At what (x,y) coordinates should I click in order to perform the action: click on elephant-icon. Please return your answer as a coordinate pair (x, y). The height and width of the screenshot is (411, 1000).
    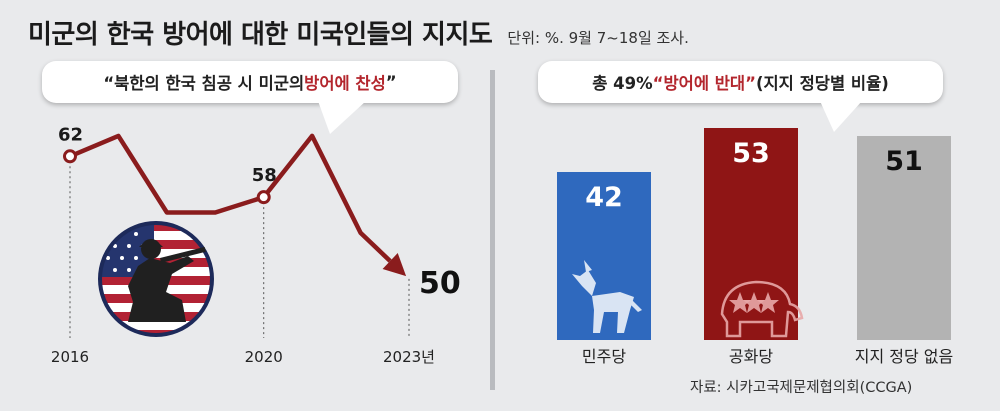
    Looking at the image, I should click on (762, 309).